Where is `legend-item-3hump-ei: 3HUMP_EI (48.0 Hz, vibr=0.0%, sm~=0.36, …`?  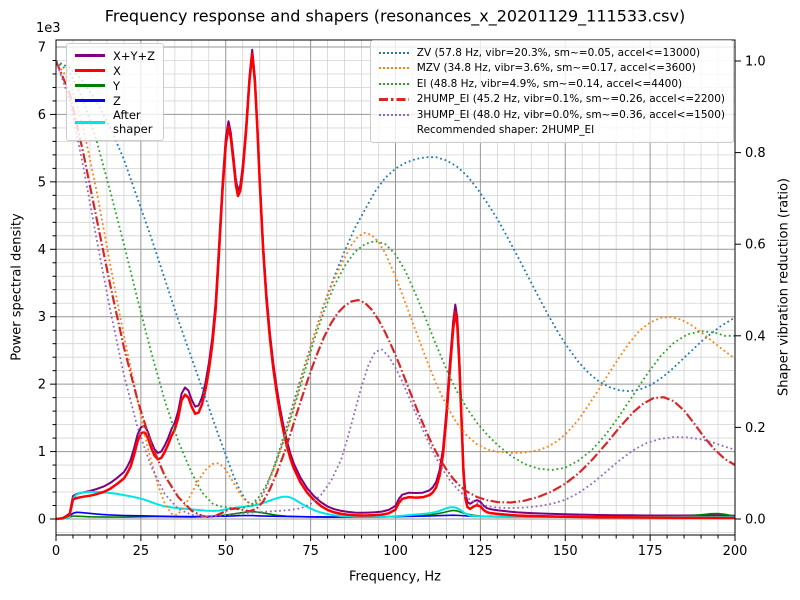
legend-item-3hump-ei: 3HUMP_EI (48.0 Hz, vibr=0.0%, sm~=0.36, … is located at coordinates (551, 115).